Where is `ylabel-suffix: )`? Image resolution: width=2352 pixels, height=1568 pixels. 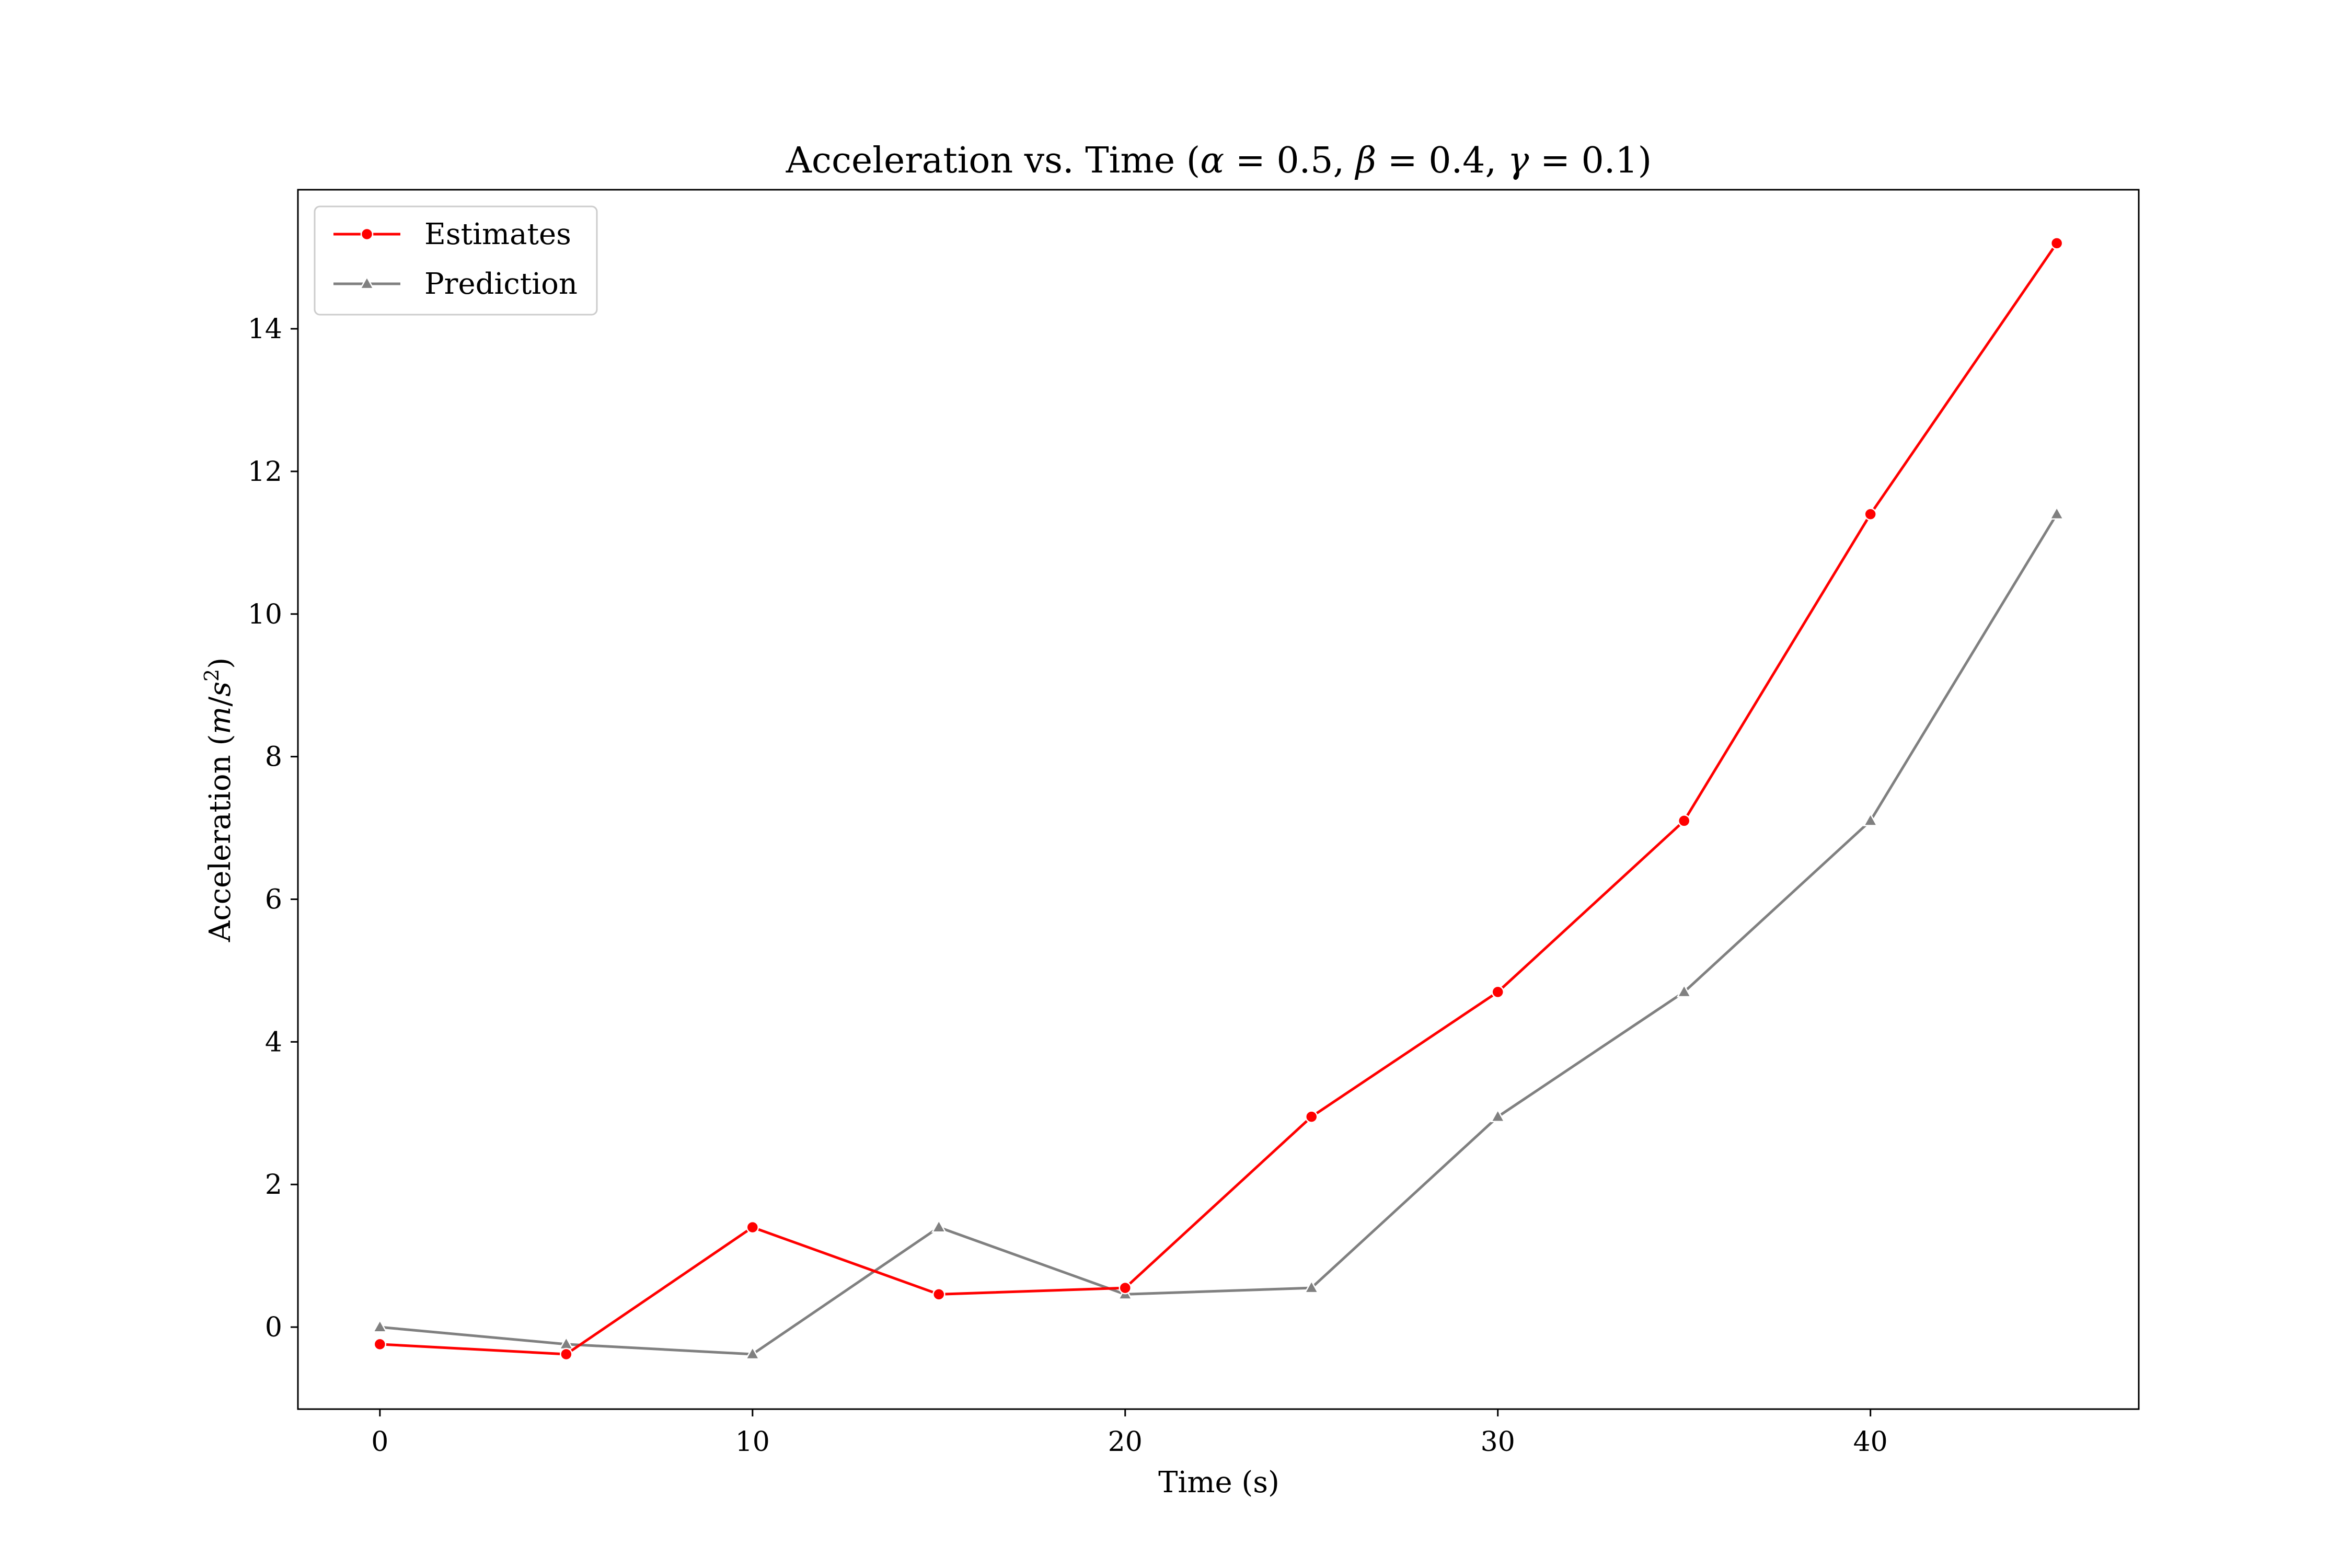
ylabel-suffix: ) is located at coordinates (220, 663).